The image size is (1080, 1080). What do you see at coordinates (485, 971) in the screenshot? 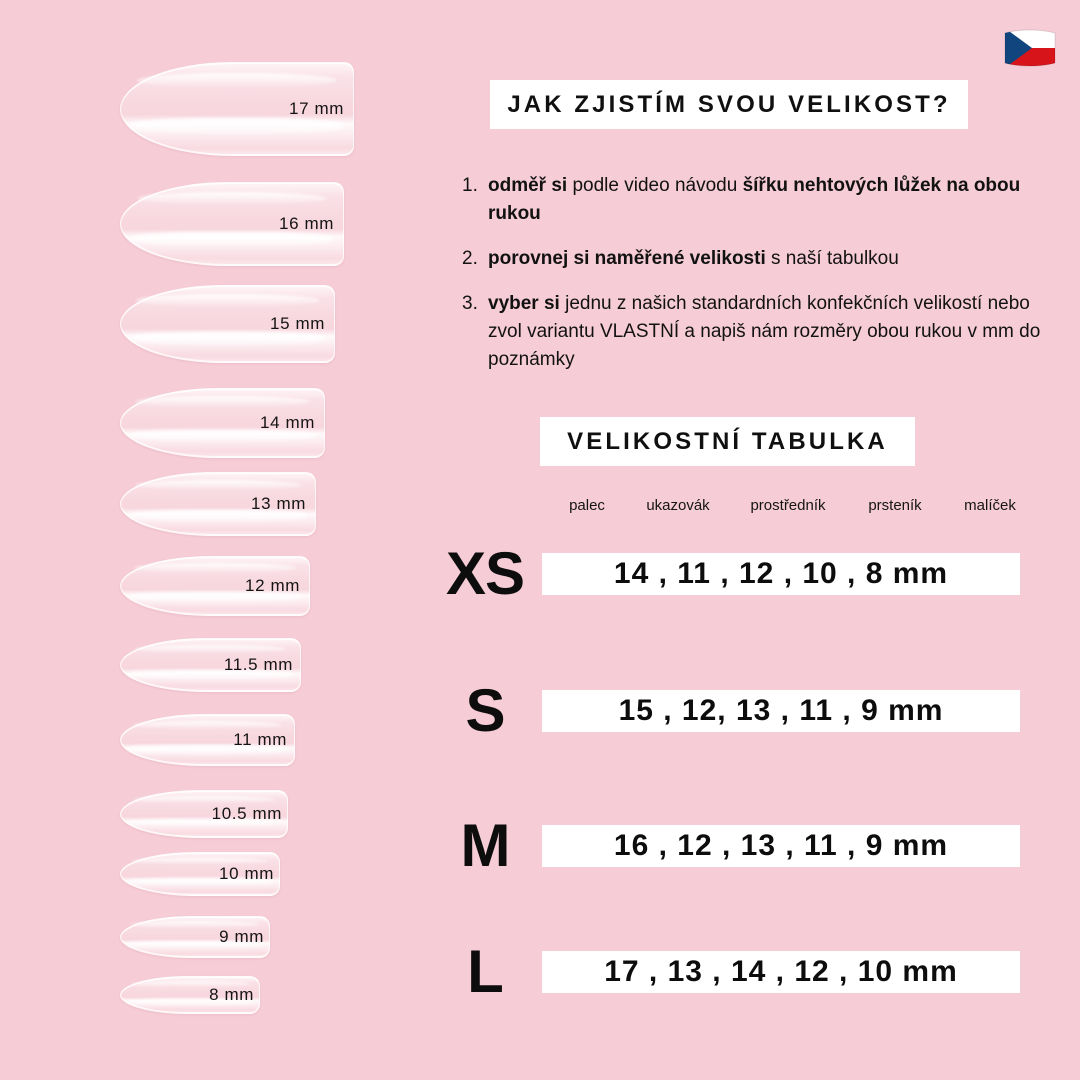
I see `size-letter-l: L` at bounding box center [485, 971].